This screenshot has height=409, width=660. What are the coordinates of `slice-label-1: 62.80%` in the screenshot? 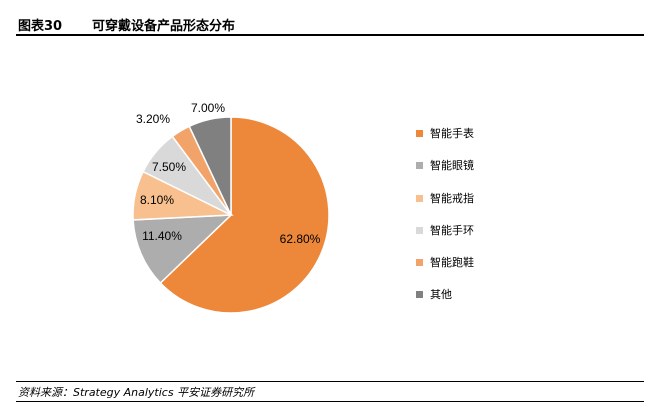 It's located at (300, 239).